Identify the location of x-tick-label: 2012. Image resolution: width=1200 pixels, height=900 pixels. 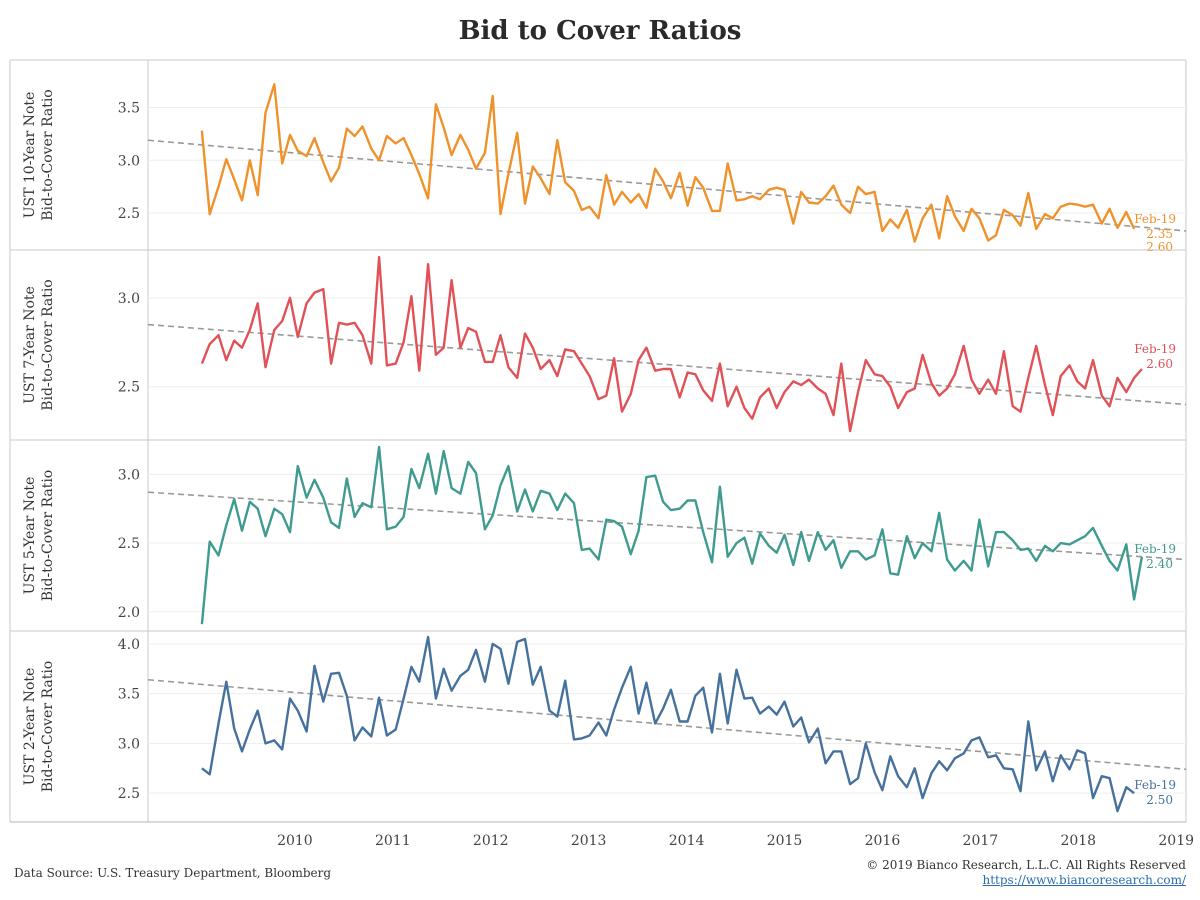
(491, 841).